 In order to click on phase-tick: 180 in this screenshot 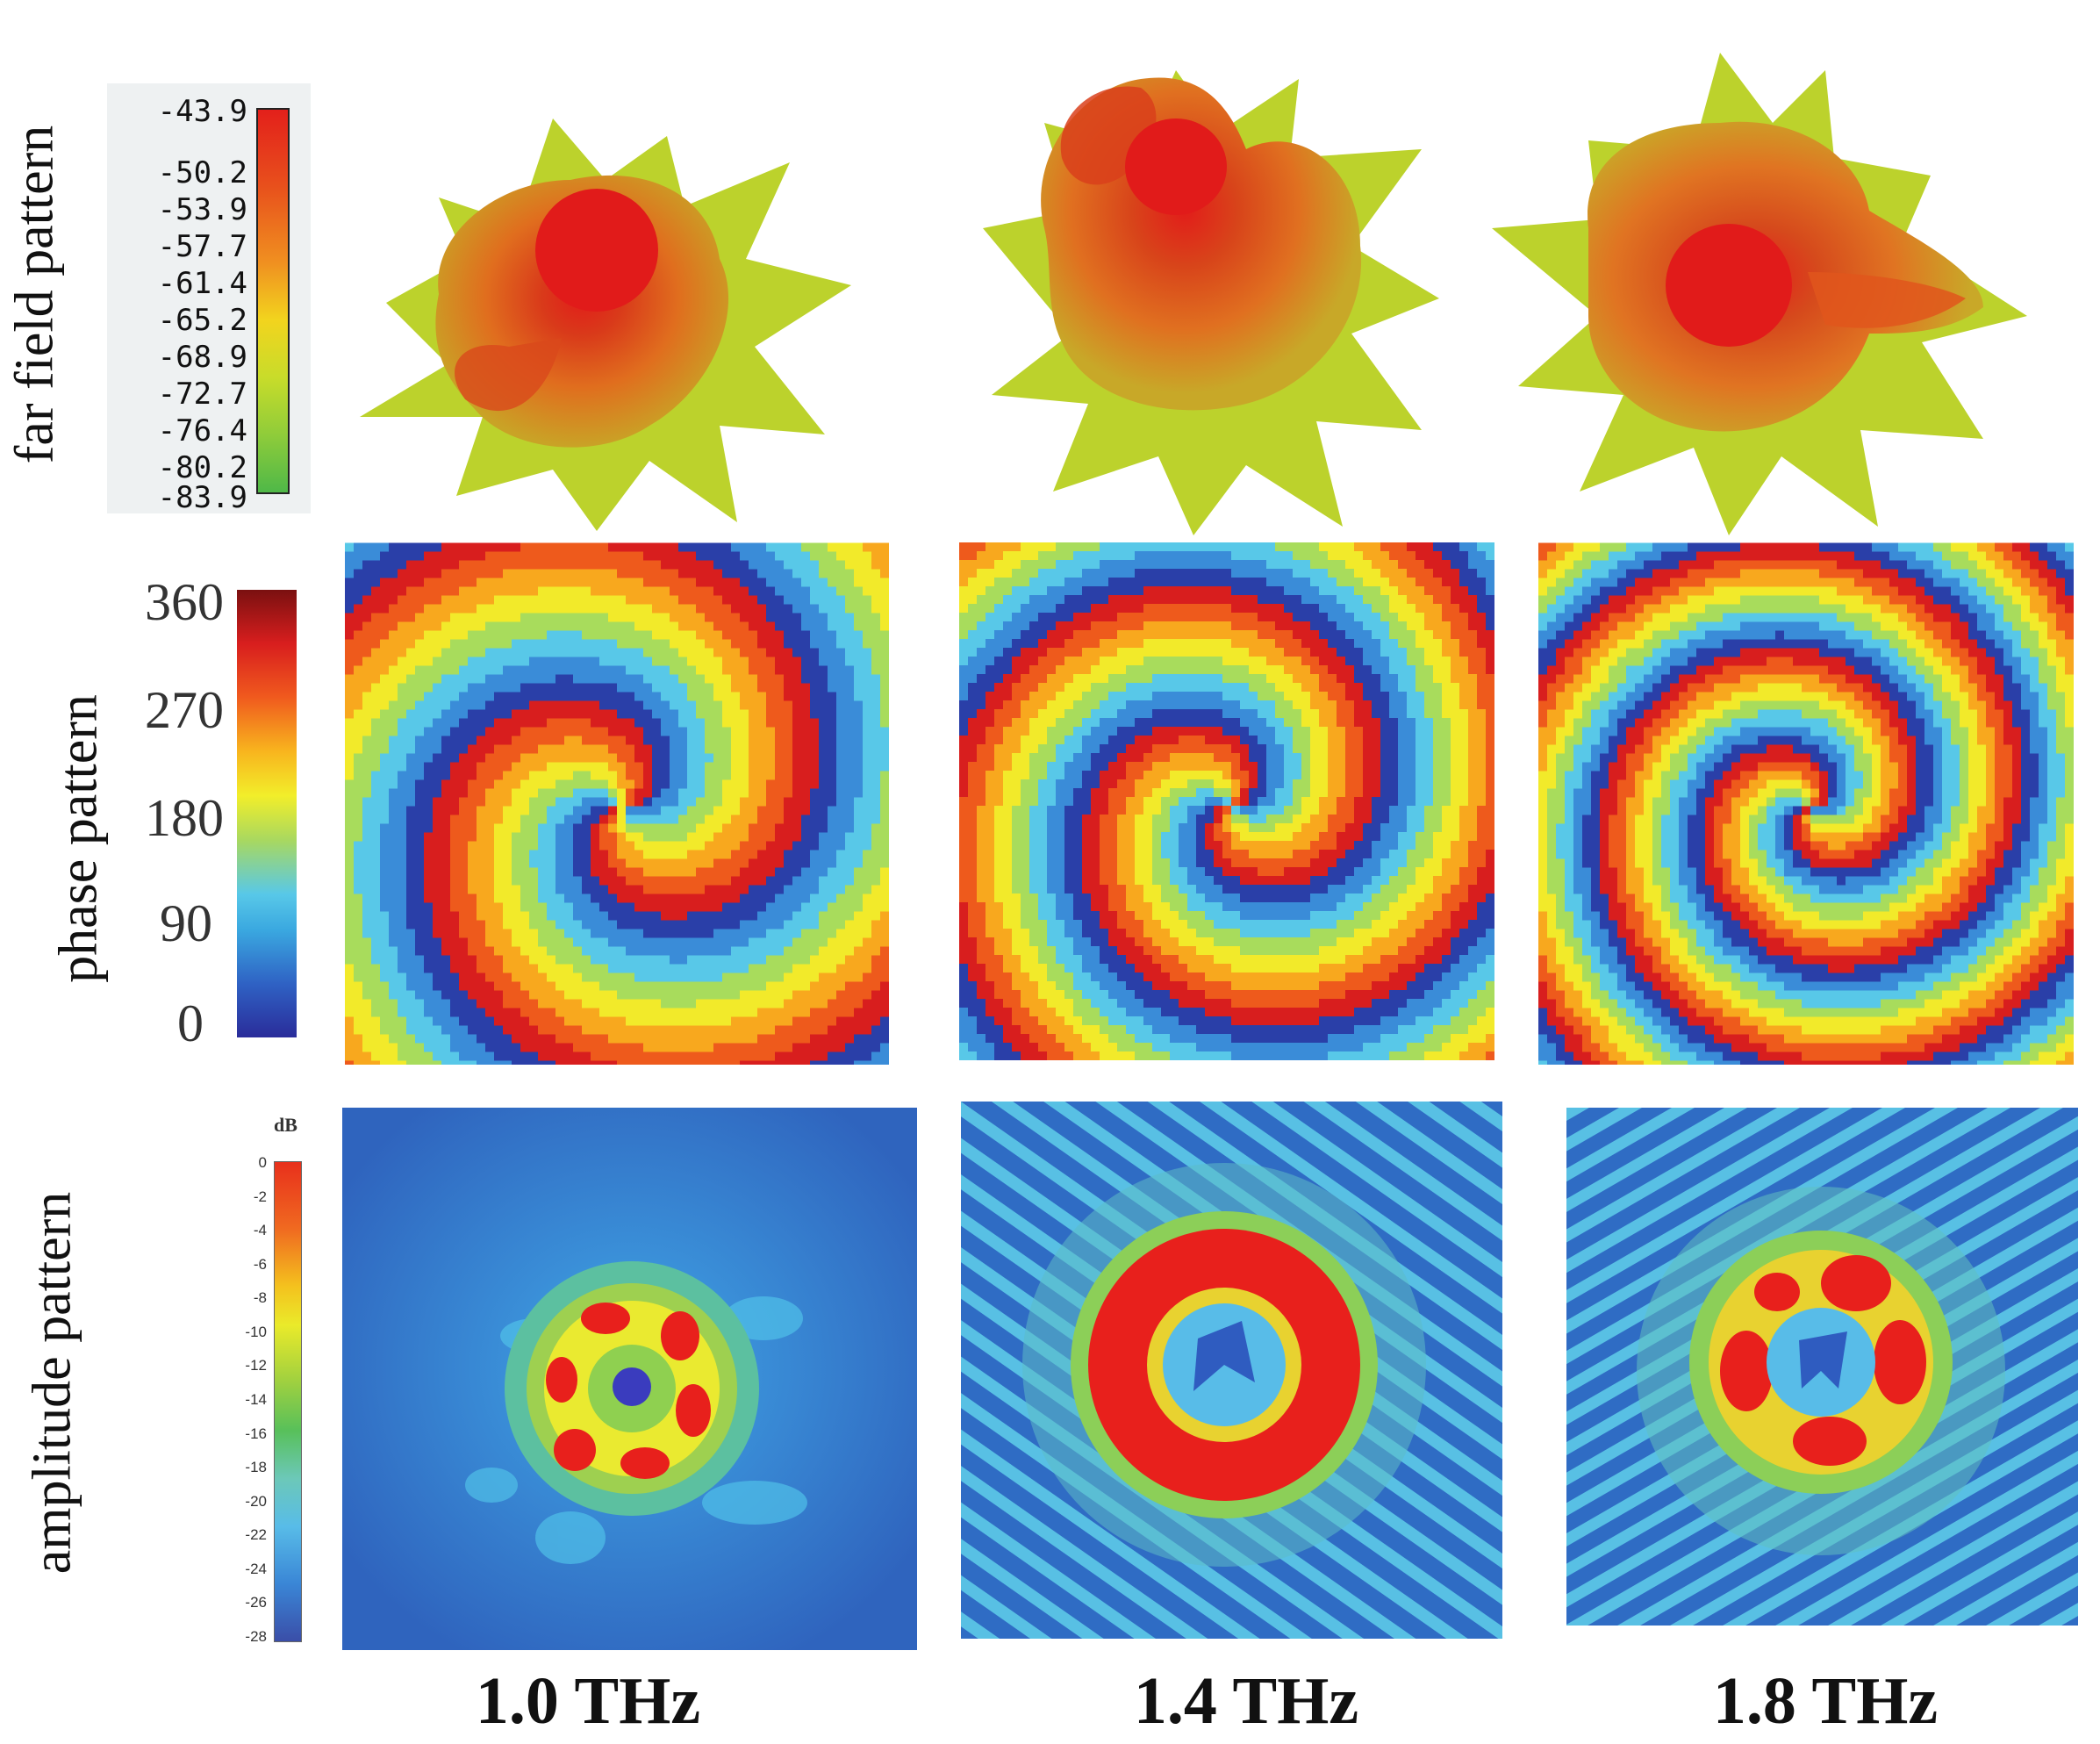, I will do `click(185, 818)`.